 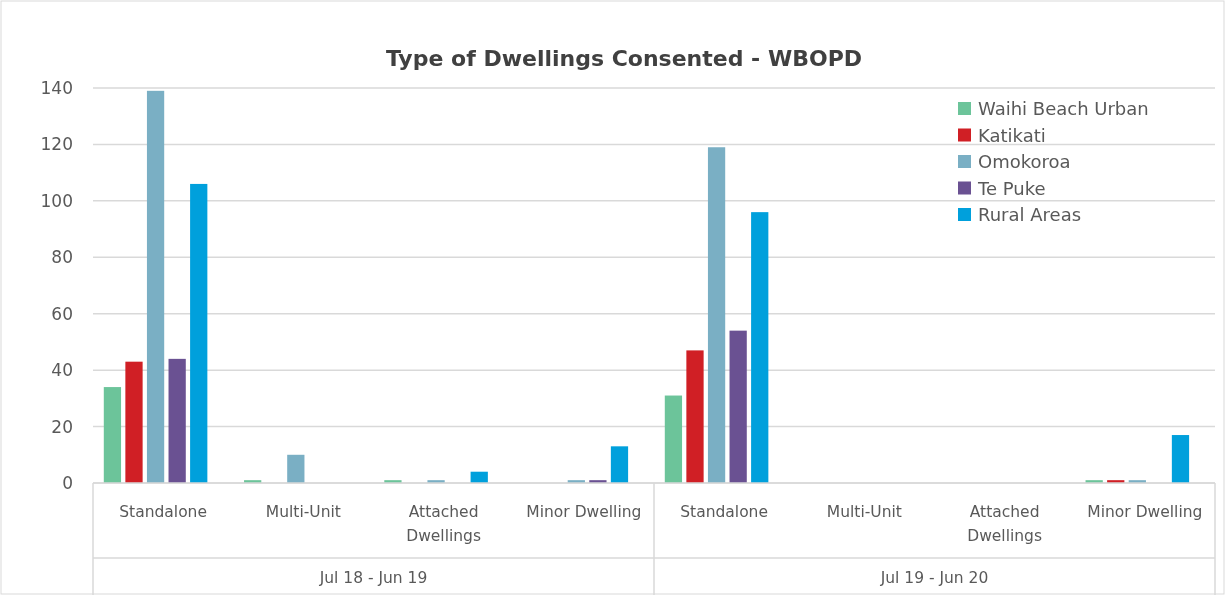 I want to click on chart-title: Type of Dwellings Consented - WBOPD, so click(x=624, y=58).